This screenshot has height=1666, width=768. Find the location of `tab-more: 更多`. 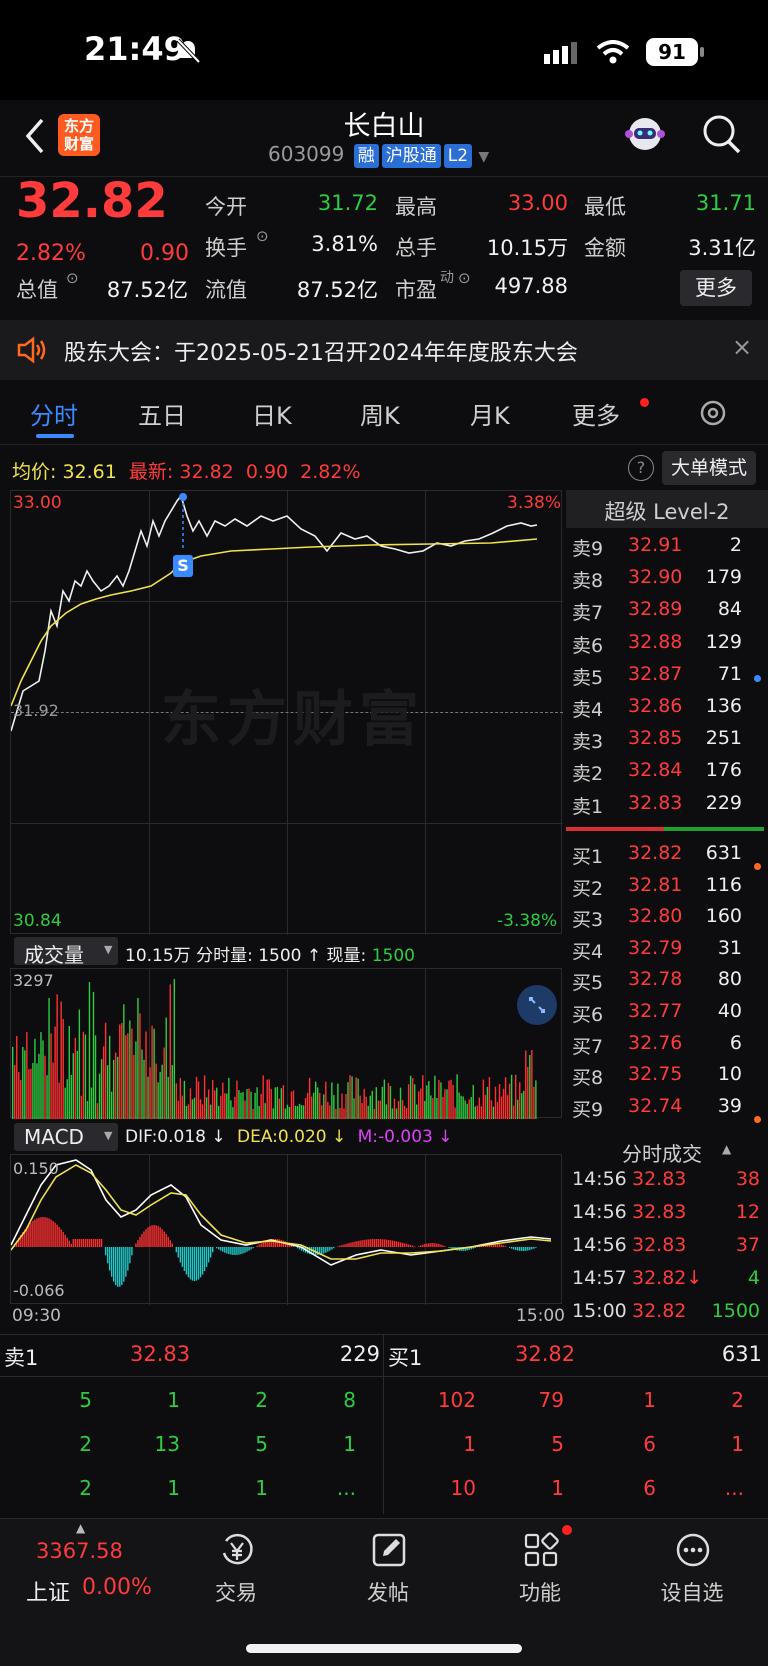

tab-more: 更多 is located at coordinates (596, 416).